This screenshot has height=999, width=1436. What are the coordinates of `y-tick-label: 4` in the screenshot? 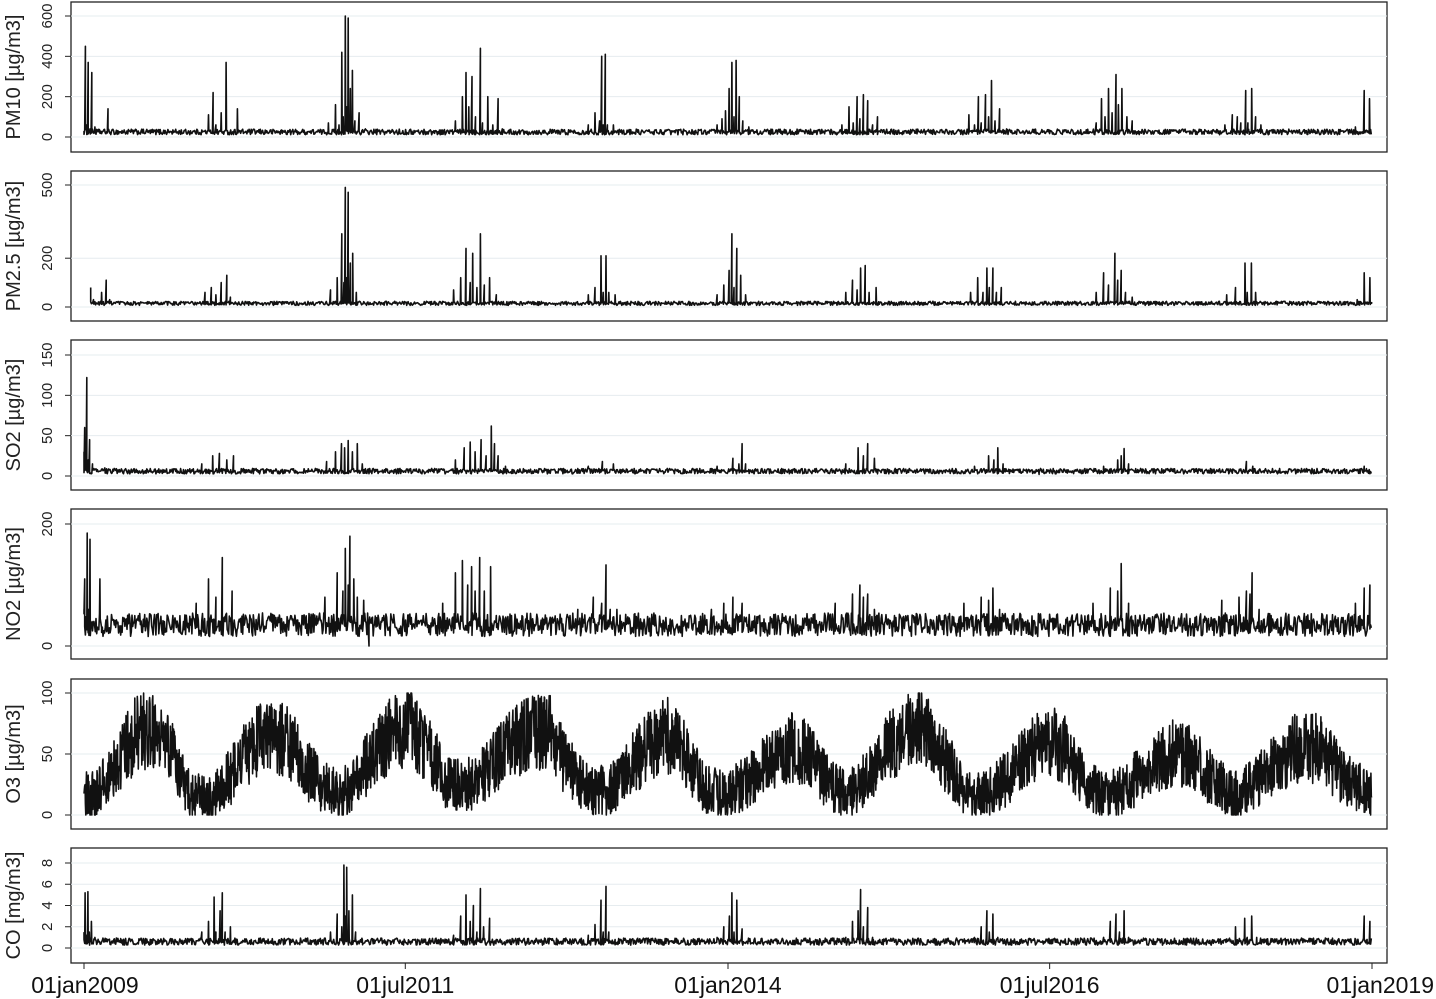 It's located at (47, 905).